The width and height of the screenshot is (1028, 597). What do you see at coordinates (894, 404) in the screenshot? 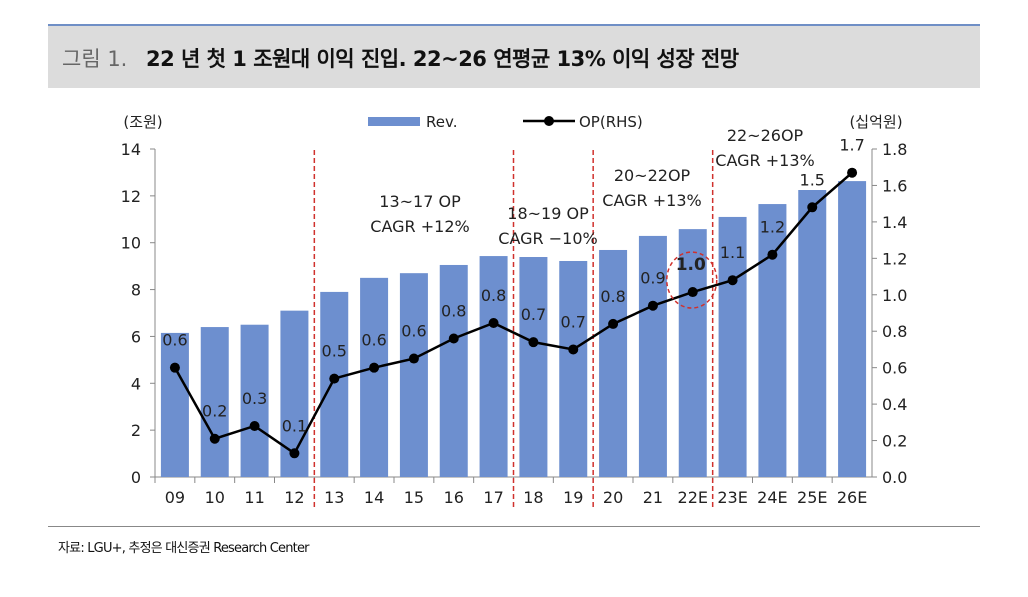
I see `right-tick-label: 0.4` at bounding box center [894, 404].